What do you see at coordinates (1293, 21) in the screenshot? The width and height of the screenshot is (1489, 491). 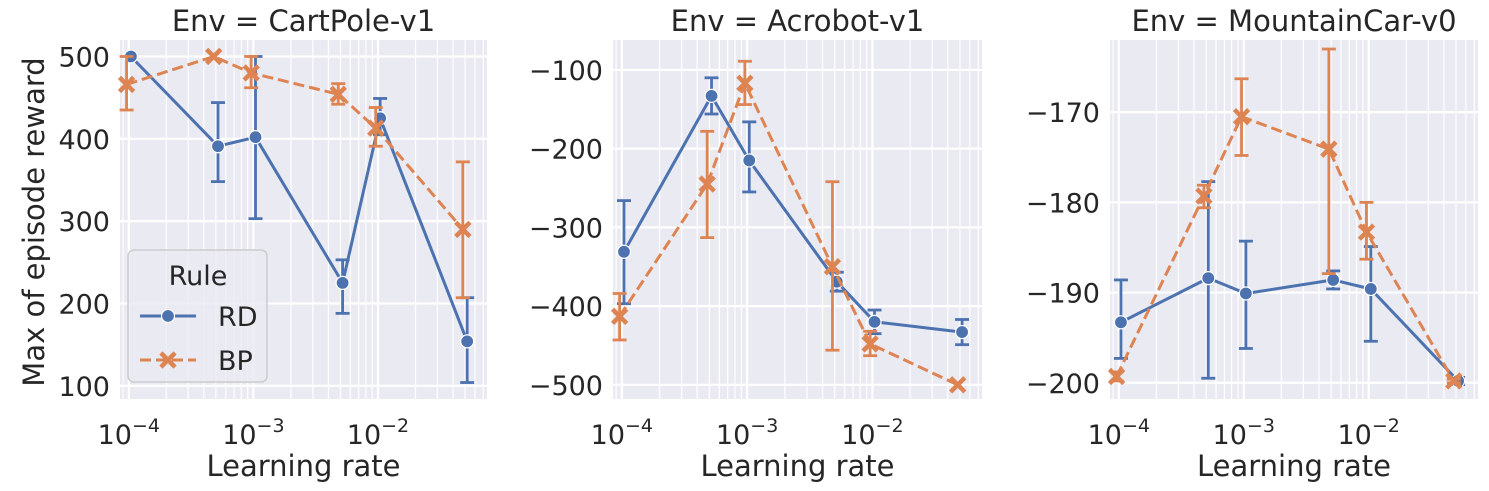 I see `panel-title: Env = MountainCar-v0` at bounding box center [1293, 21].